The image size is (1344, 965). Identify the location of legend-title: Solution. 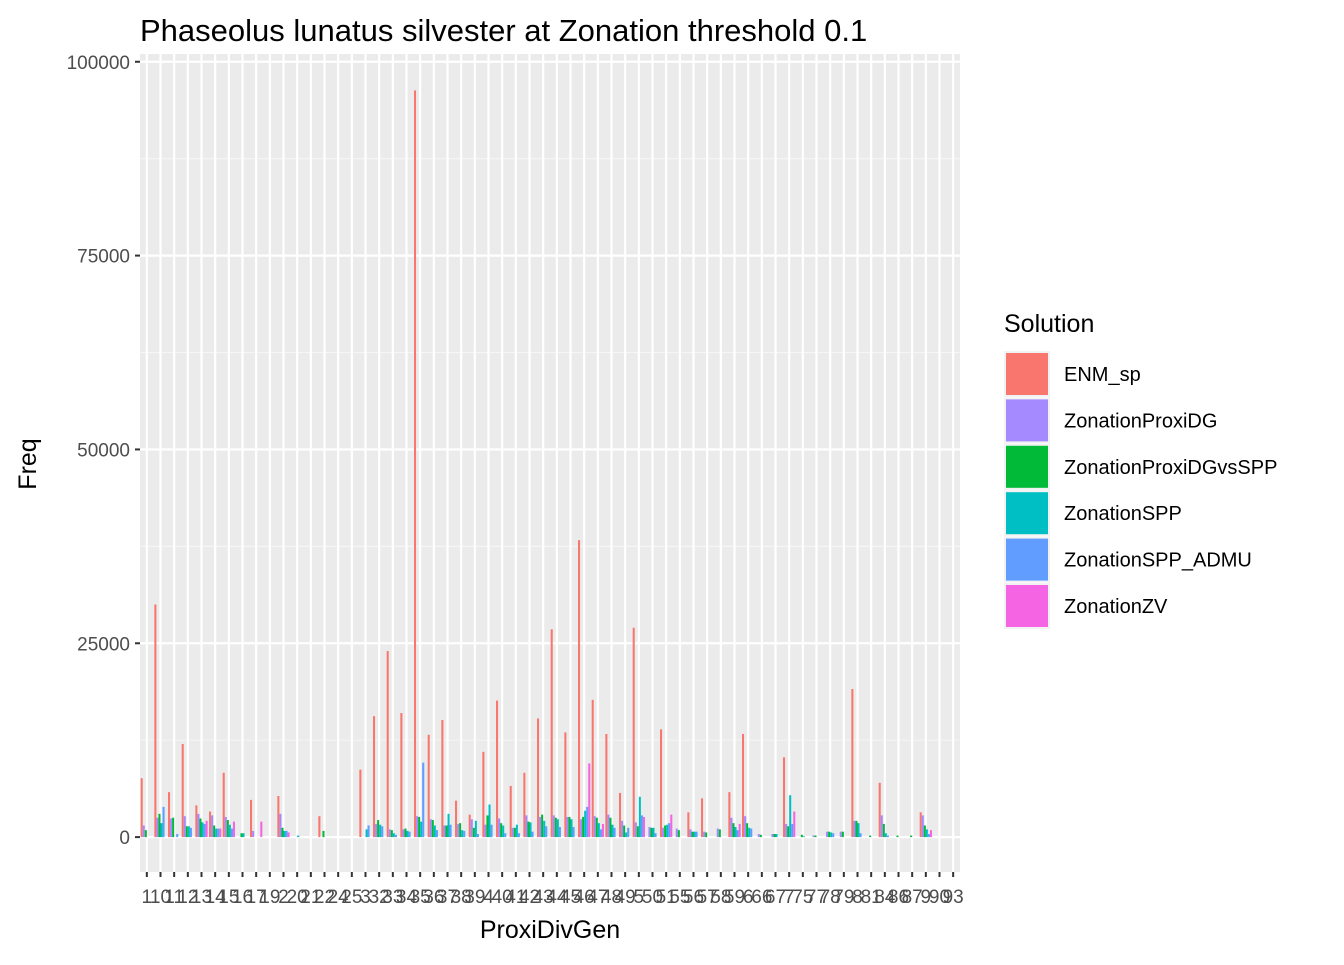
(1049, 324).